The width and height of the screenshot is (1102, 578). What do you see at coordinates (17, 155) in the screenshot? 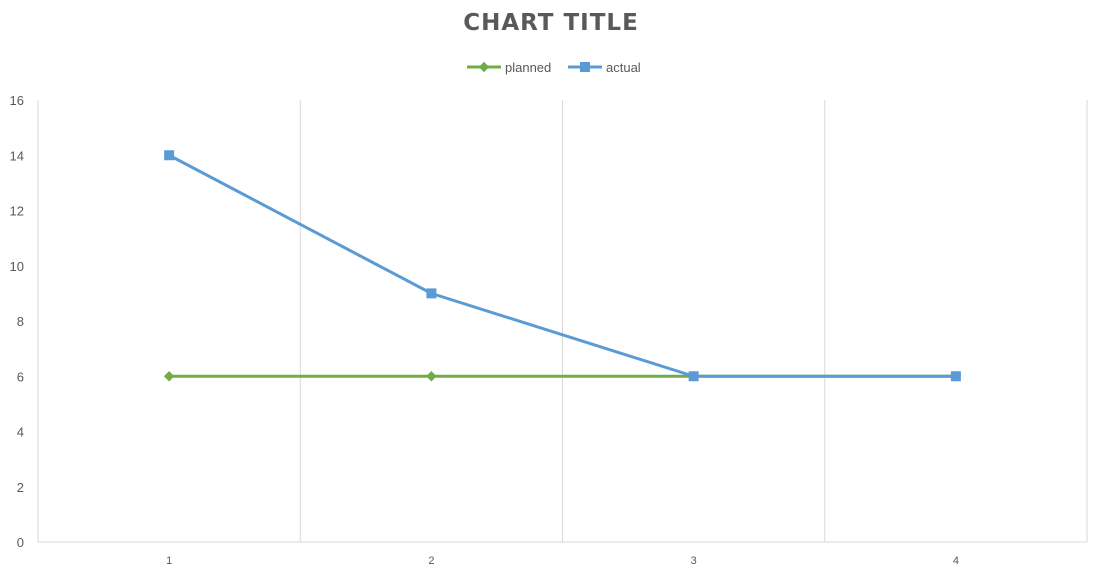
I see `y-tick-label: 14` at bounding box center [17, 155].